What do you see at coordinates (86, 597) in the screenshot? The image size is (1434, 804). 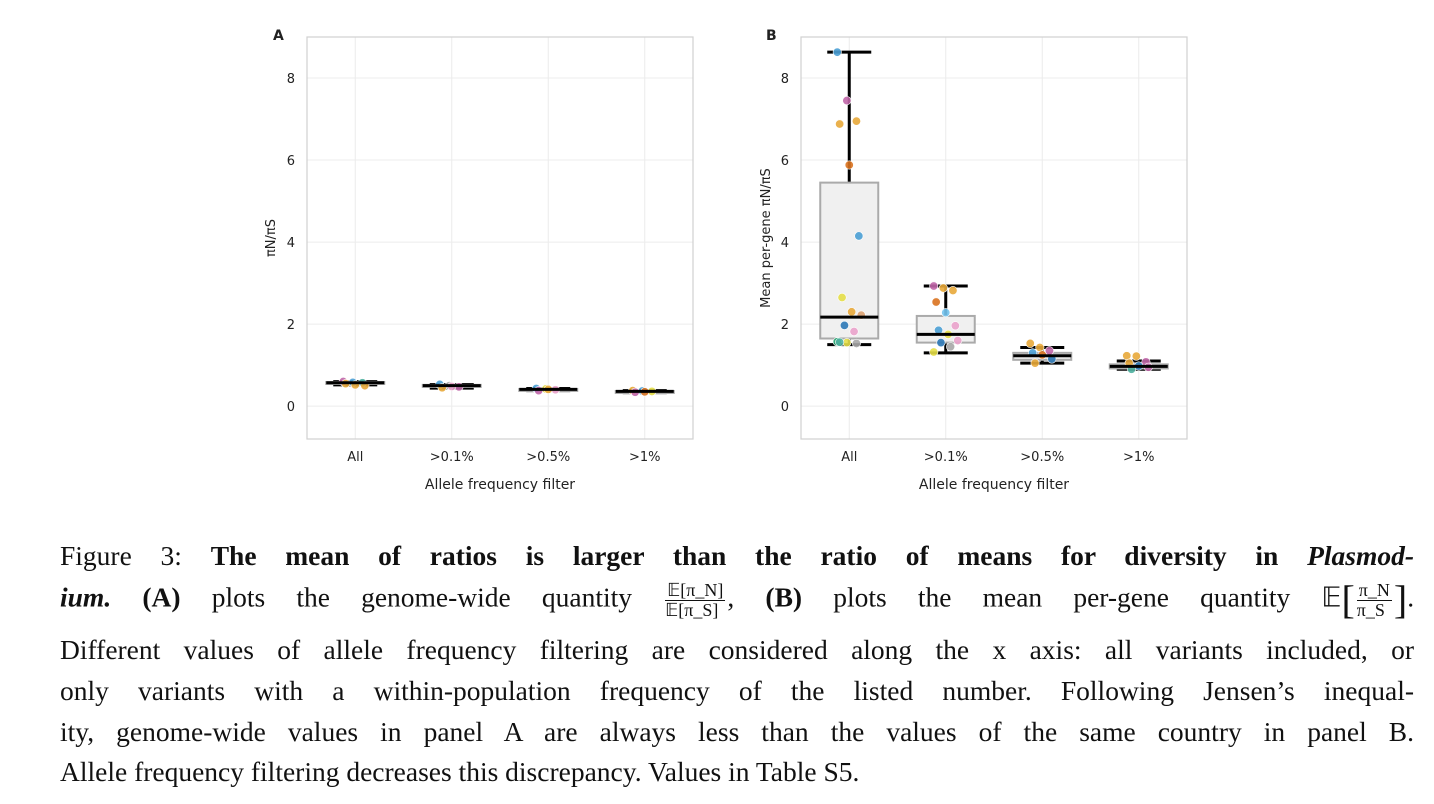 I see `caption-title-italic-end: ium.` at bounding box center [86, 597].